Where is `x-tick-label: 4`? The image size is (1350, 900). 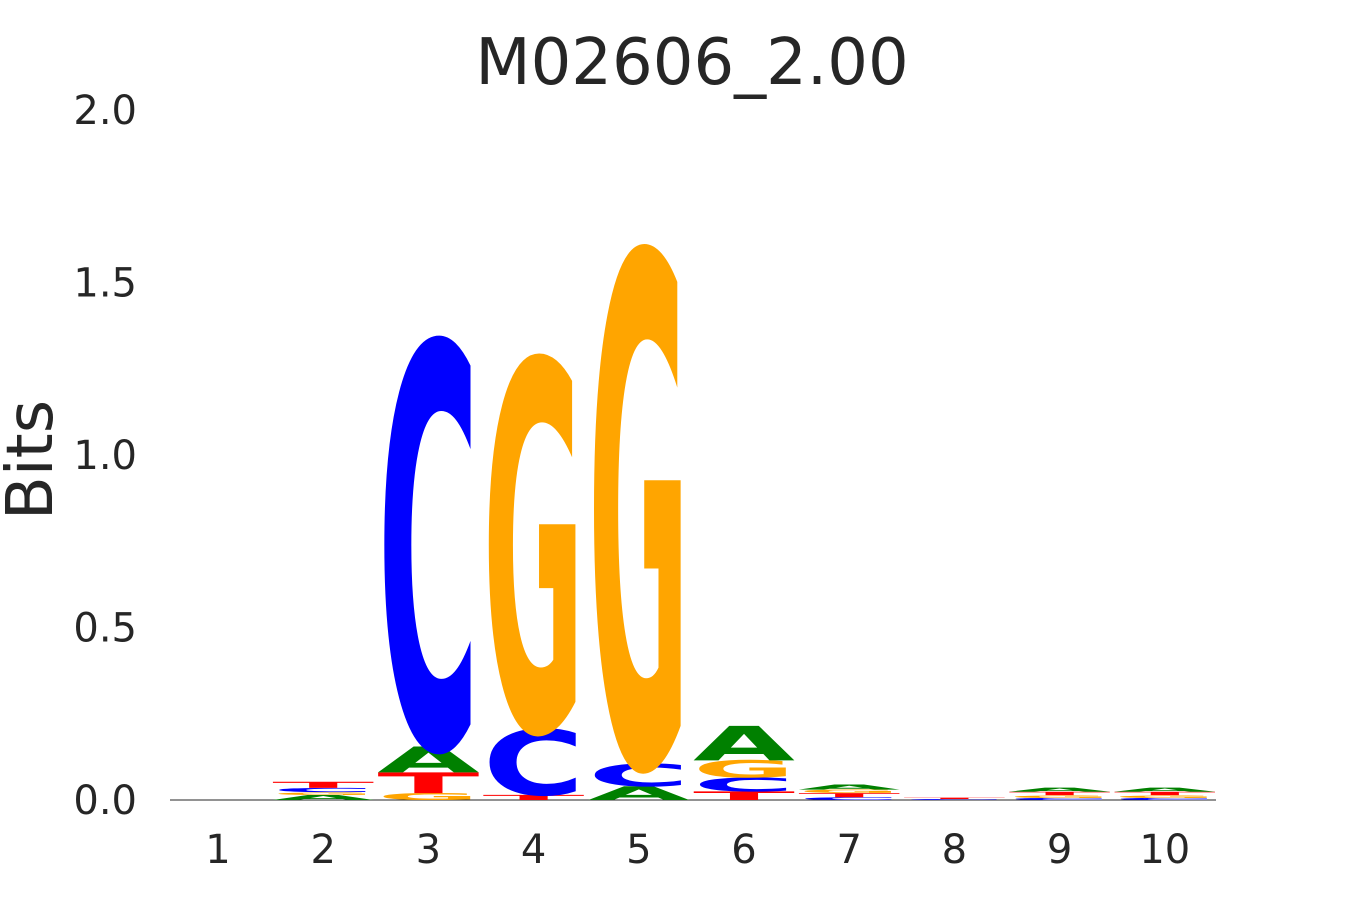 x-tick-label: 4 is located at coordinates (533, 850).